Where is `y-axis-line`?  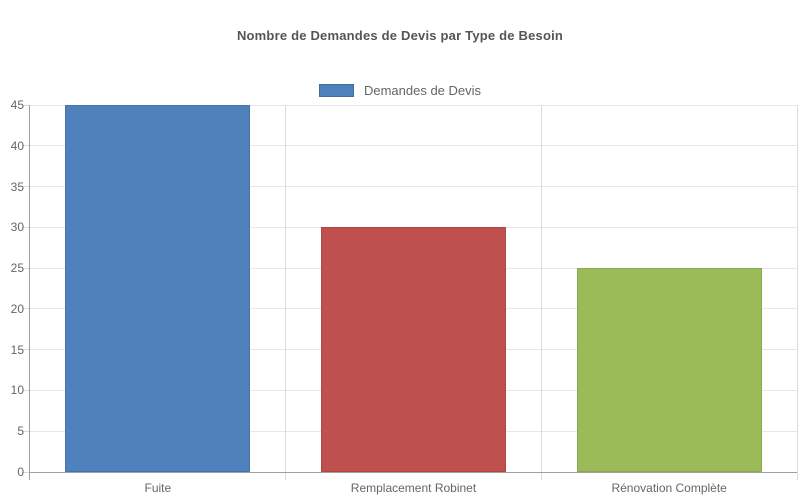
y-axis-line is located at coordinates (29, 292).